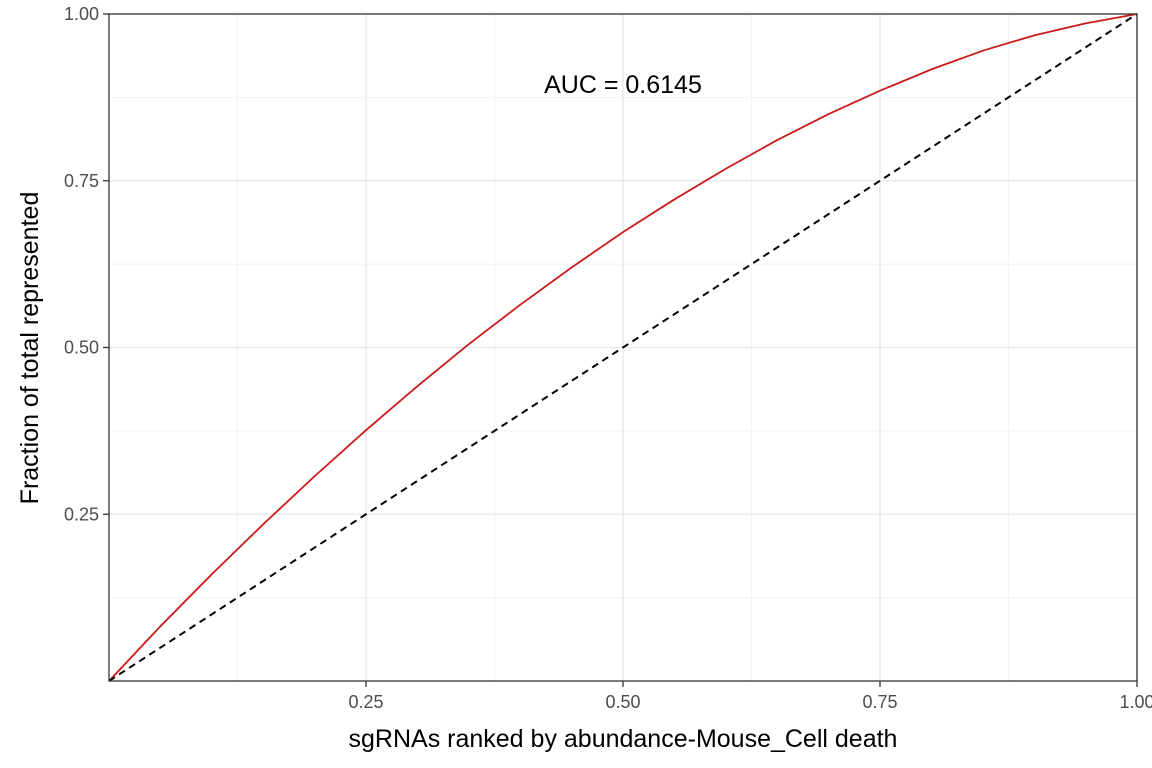  What do you see at coordinates (81, 14) in the screenshot?
I see `y-tick-label: 1.00` at bounding box center [81, 14].